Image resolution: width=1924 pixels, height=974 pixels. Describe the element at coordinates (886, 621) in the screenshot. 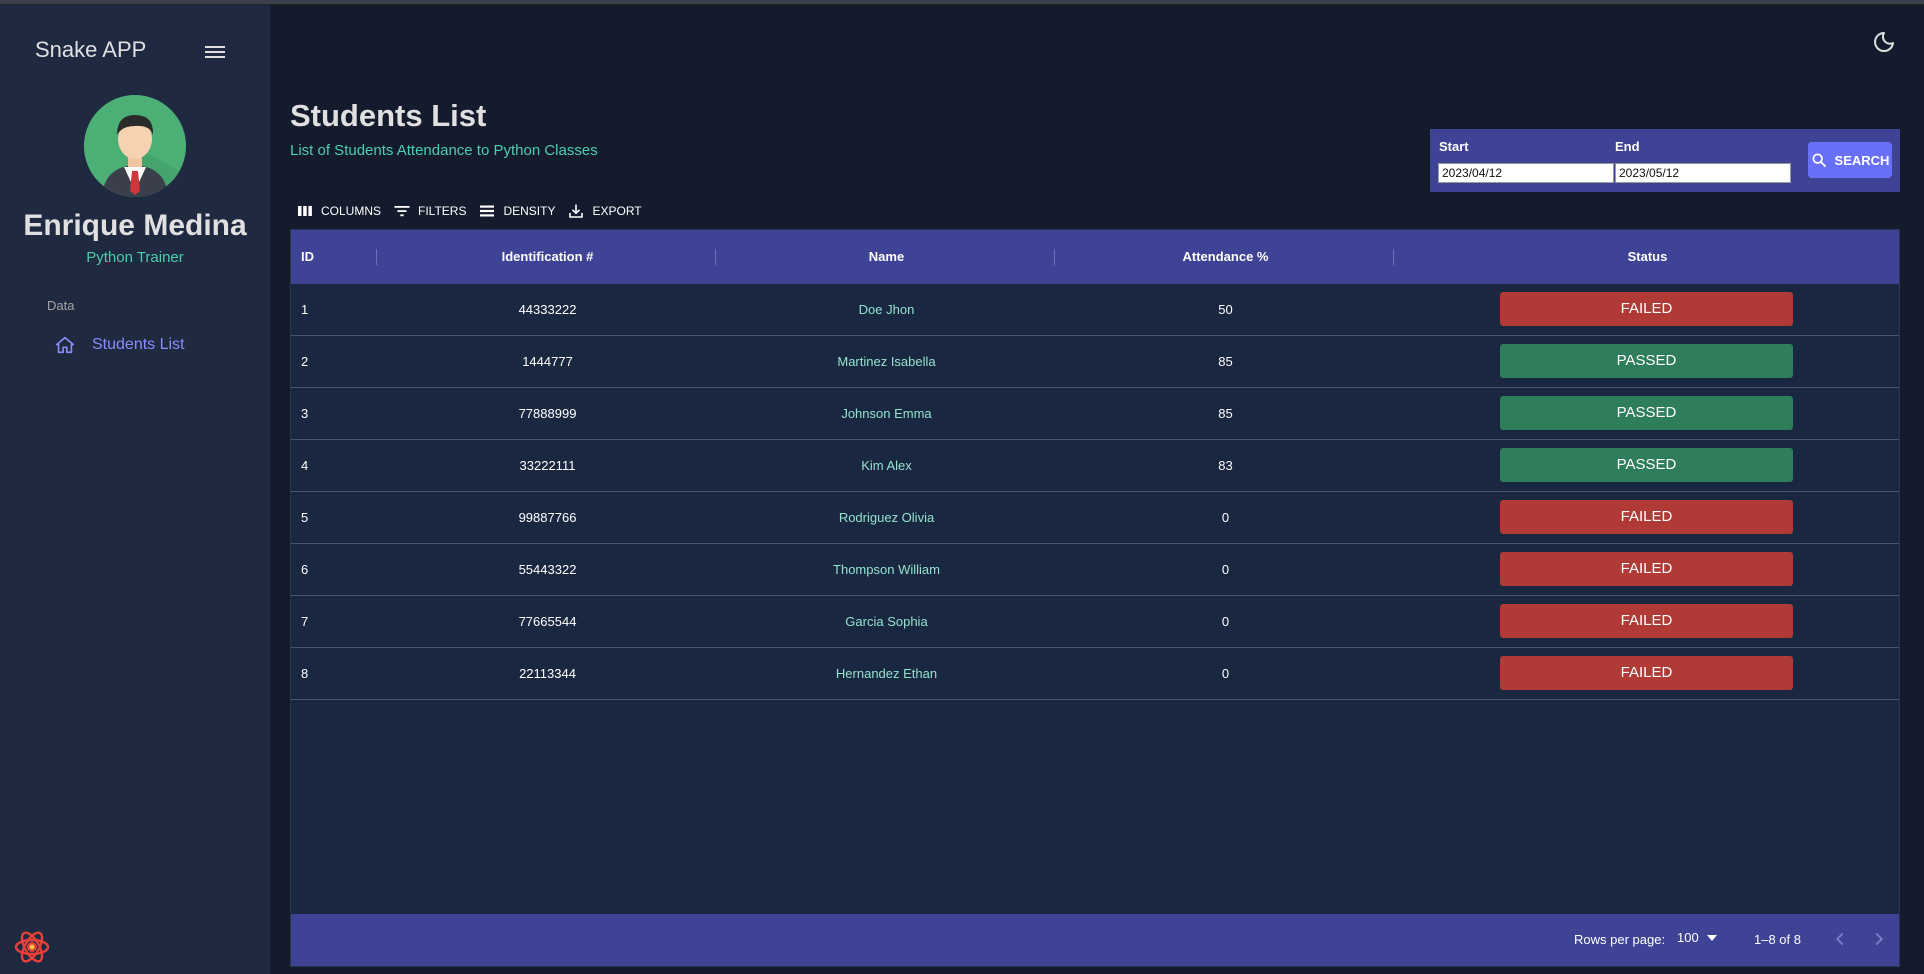

I see `cell-name: Garcia Sophia` at that location.